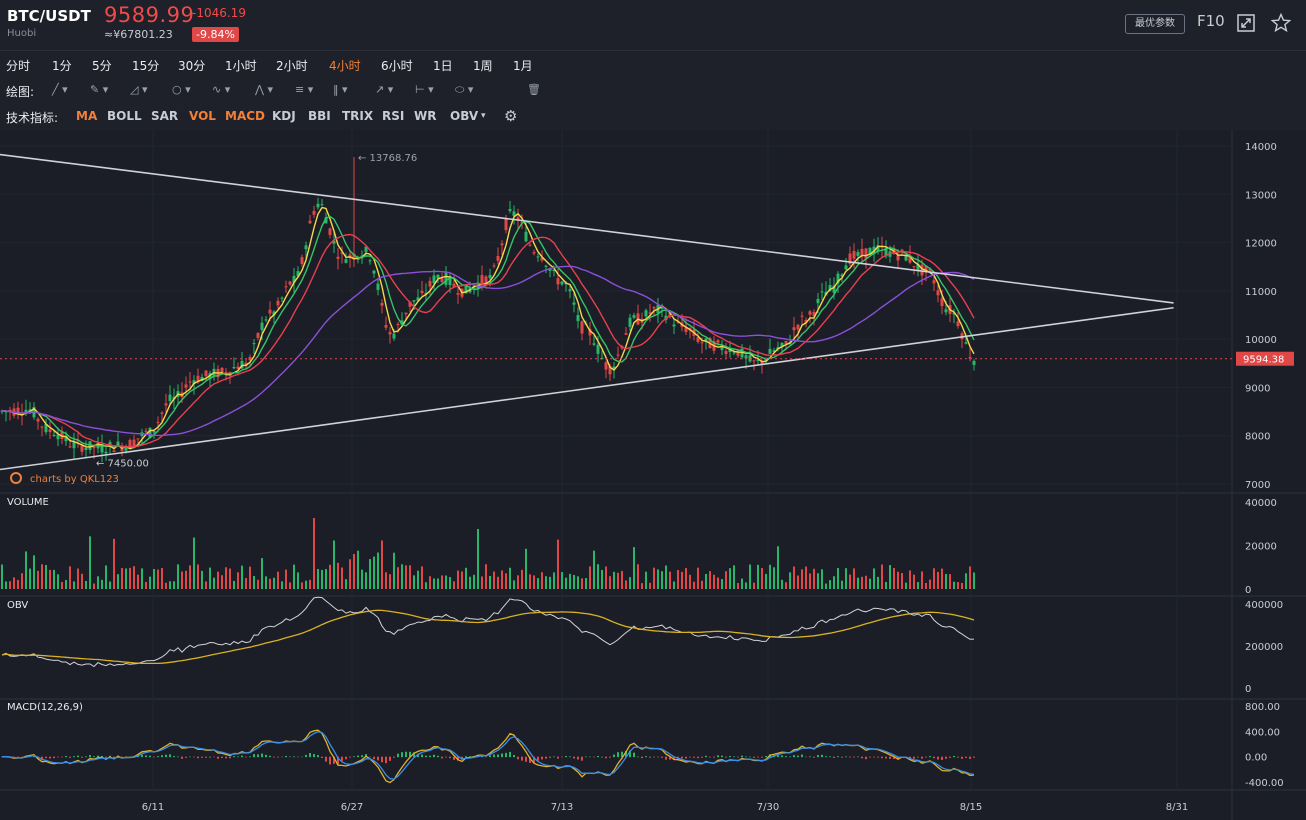  Describe the element at coordinates (523, 66) in the screenshot. I see `period-11: 1月` at that location.